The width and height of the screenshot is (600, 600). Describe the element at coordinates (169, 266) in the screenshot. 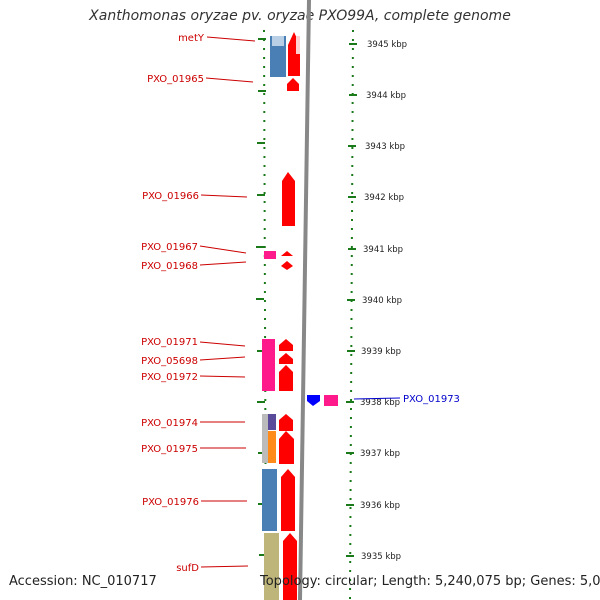

I see `gene-label: PXO_01968` at that location.